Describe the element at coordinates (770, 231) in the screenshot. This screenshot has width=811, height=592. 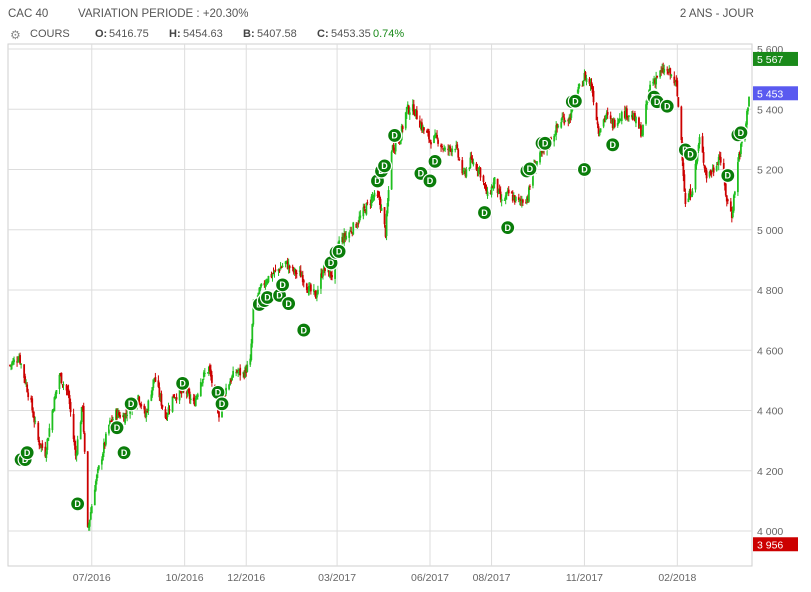
I see `y-tick-label: 5 000` at that location.